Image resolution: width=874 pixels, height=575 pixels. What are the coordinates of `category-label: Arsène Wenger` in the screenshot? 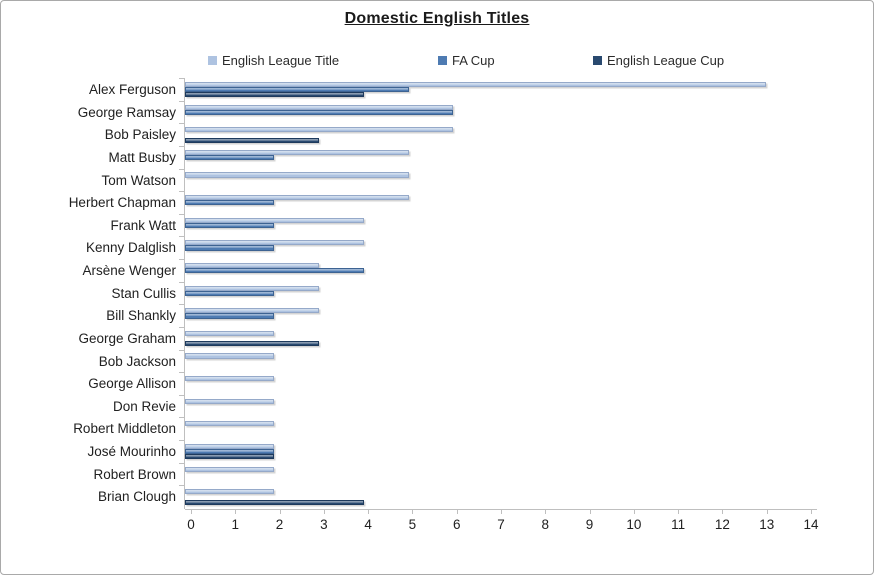 It's located at (129, 270).